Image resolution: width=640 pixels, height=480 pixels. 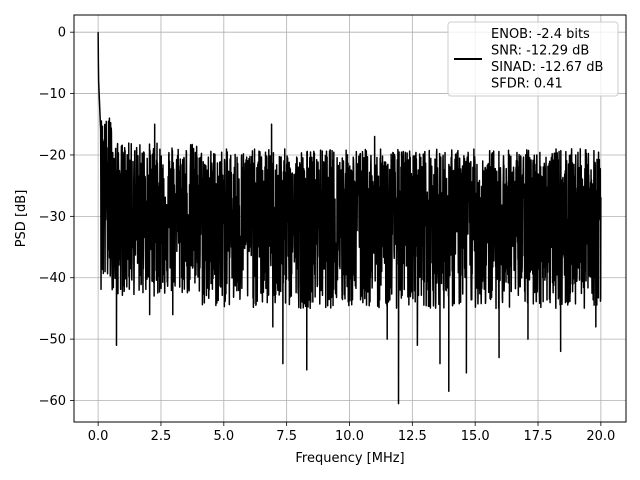 I want to click on y-tick-label: −30, so click(x=52, y=217).